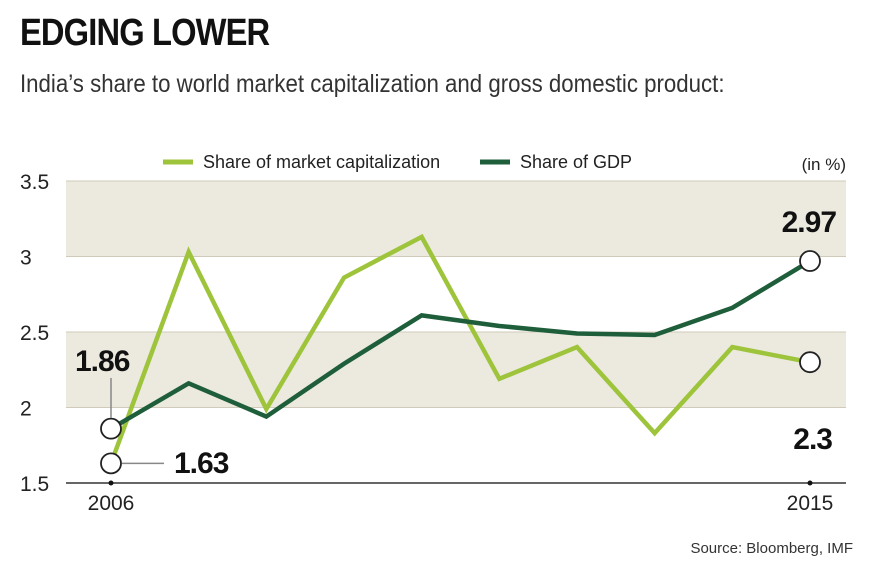 The image size is (869, 580). I want to click on x-tick-label: 2015, so click(810, 503).